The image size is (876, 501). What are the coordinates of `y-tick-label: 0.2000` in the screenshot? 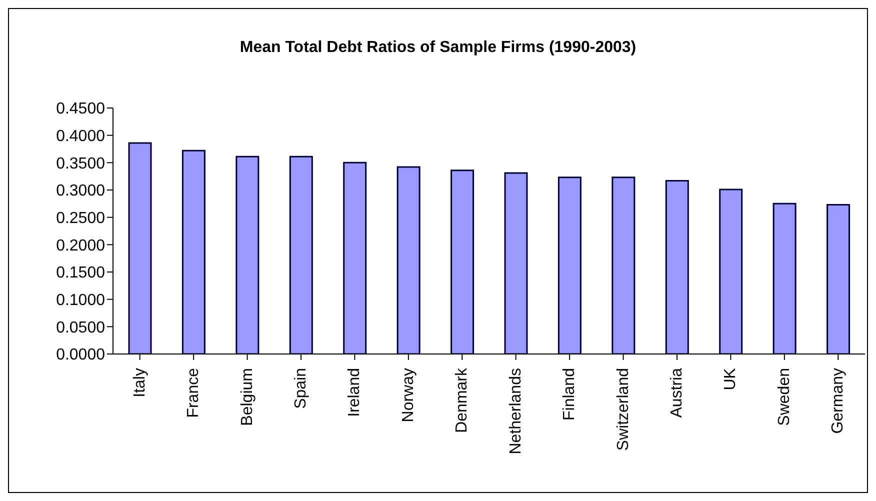 It's located at (81, 245).